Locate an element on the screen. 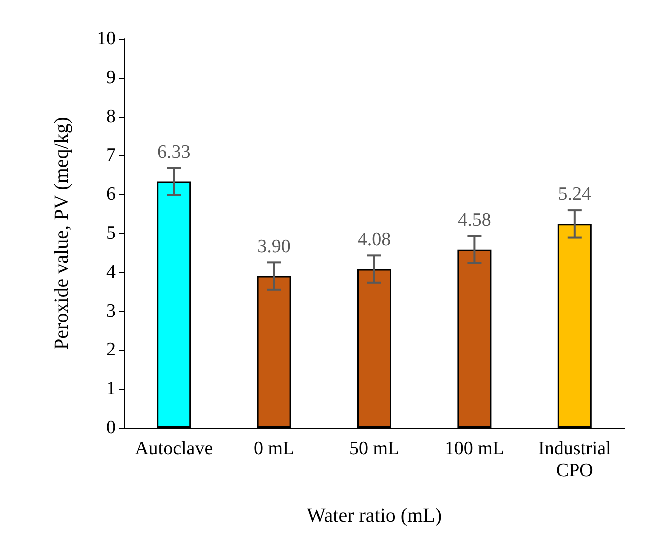 The image size is (647, 535). x-tick-label: 50 mL is located at coordinates (374, 449).